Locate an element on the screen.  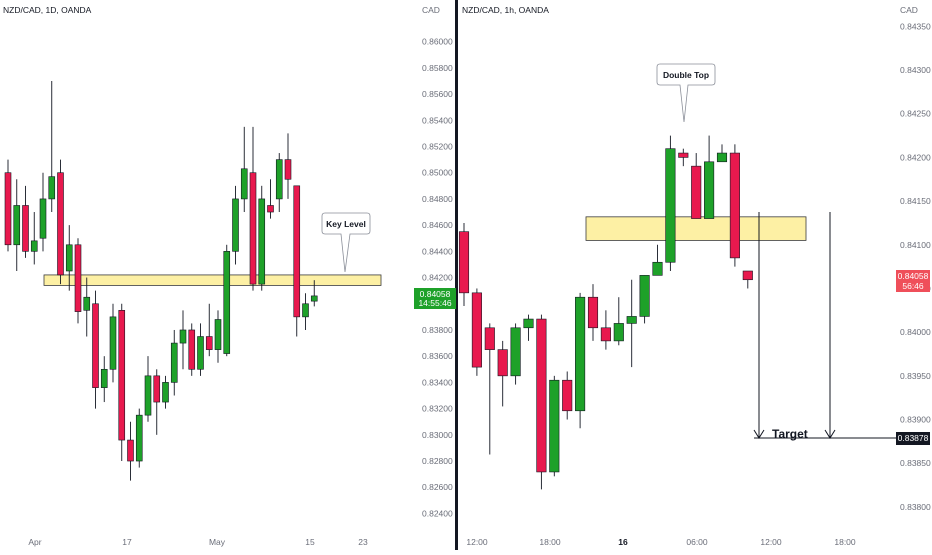
resistance-zone is located at coordinates (696, 228).